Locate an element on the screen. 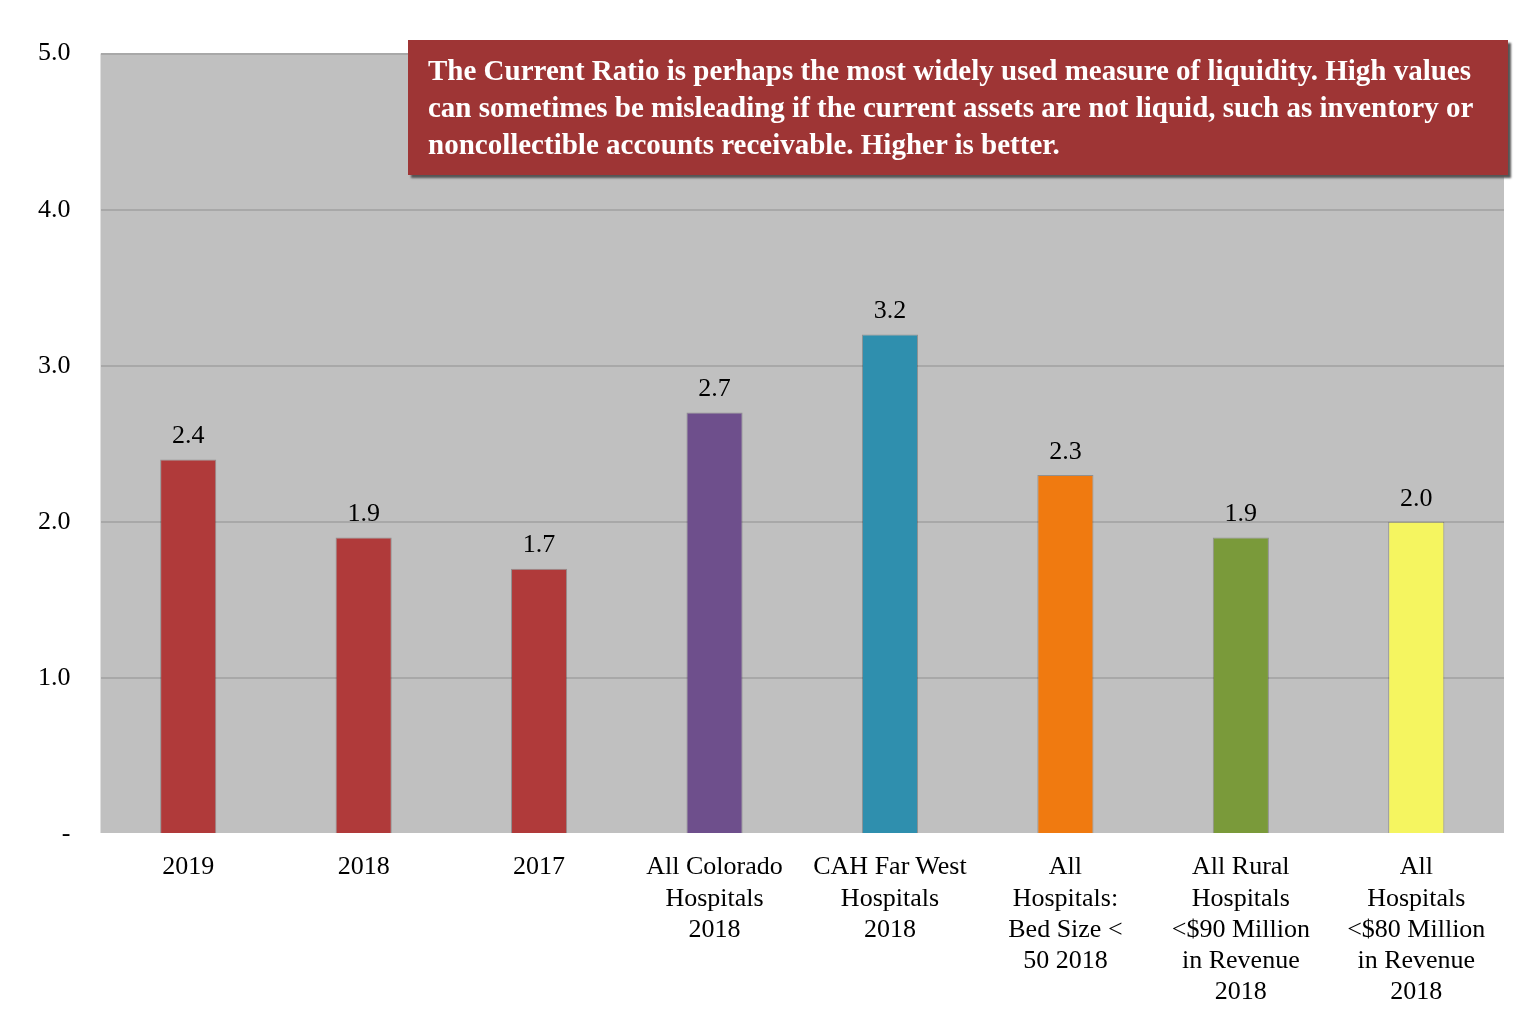 The width and height of the screenshot is (1518, 1027). y-tick-label: 1.0 is located at coordinates (54, 676).